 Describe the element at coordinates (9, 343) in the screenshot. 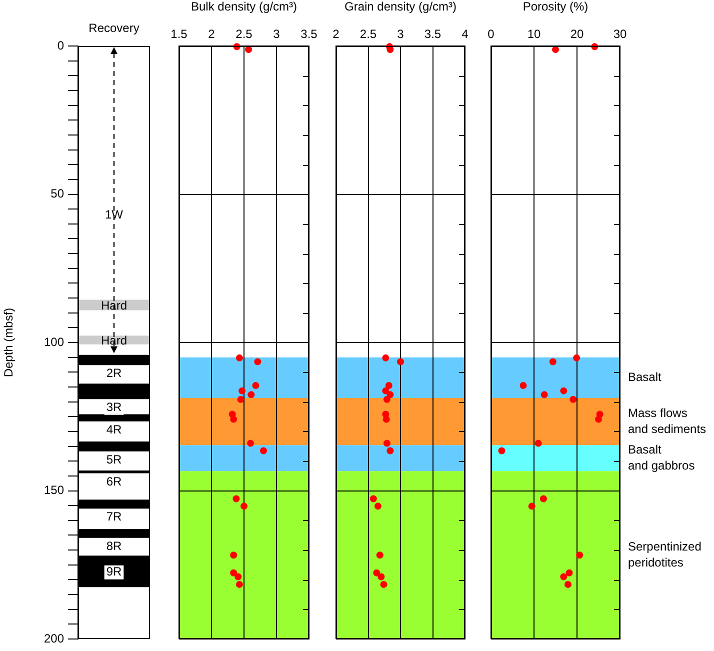

I see `y-axis-title: Depth (mbsf)` at that location.